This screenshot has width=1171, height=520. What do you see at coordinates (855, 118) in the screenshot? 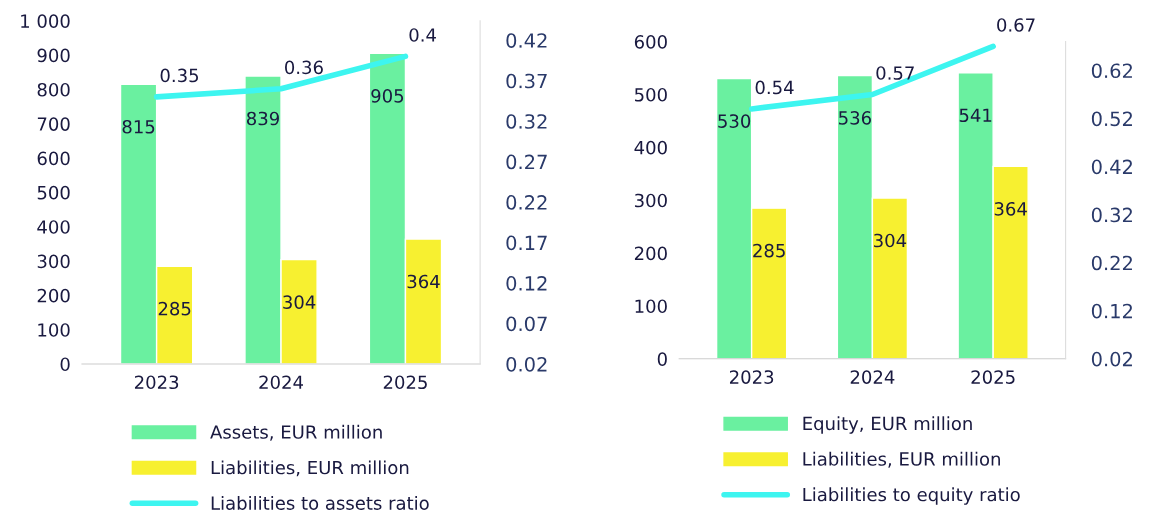
I see `data-label: 536` at bounding box center [855, 118].